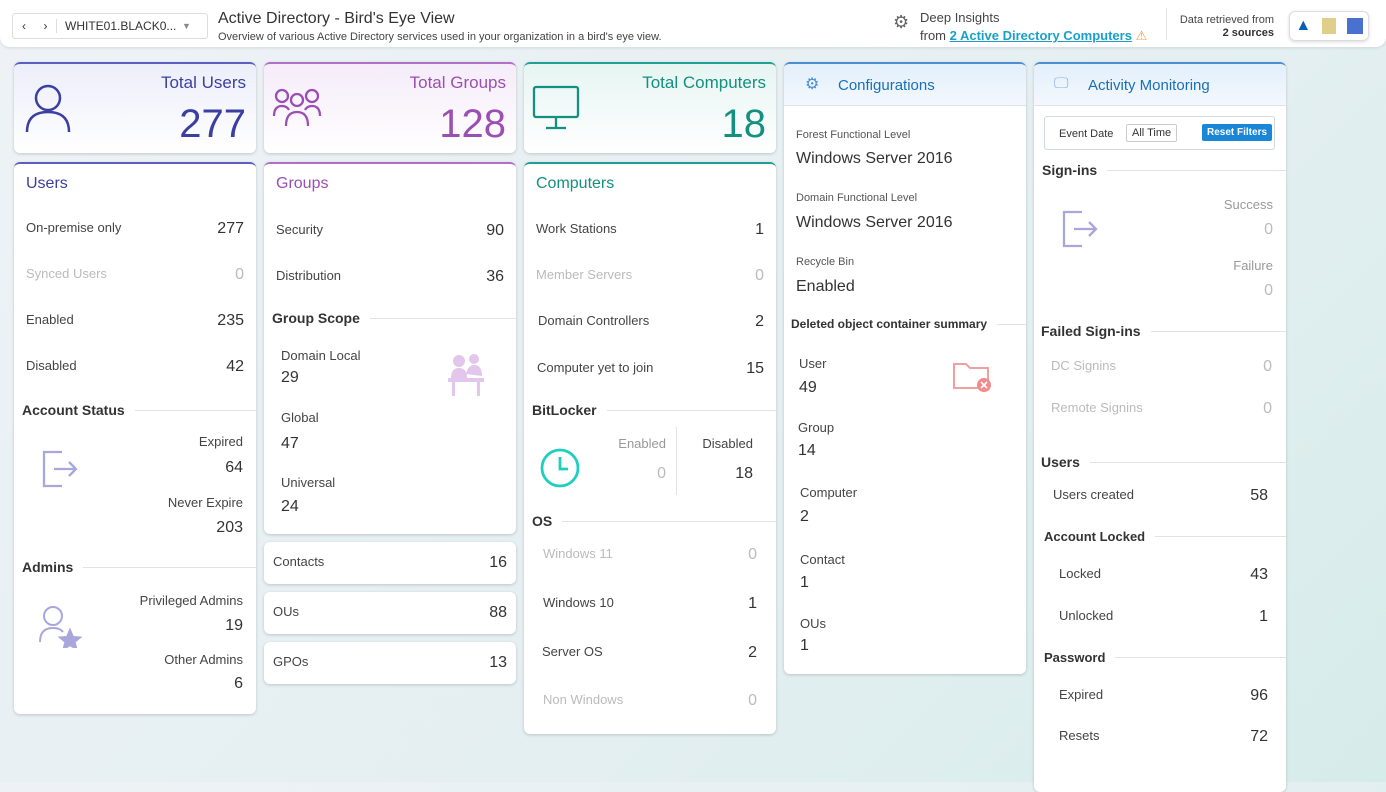 The height and width of the screenshot is (792, 1386). I want to click on warning-icon: ⚠, so click(1141, 35).